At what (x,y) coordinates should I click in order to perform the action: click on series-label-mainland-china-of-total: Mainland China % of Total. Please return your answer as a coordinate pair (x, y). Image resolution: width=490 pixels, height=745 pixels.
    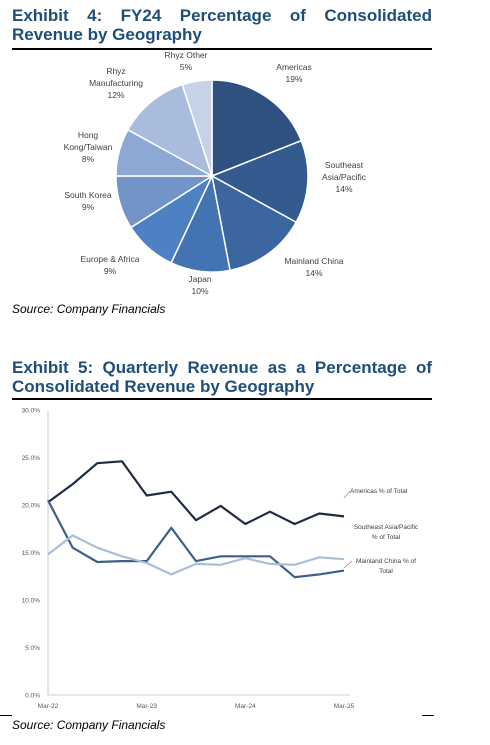
    Looking at the image, I should click on (386, 566).